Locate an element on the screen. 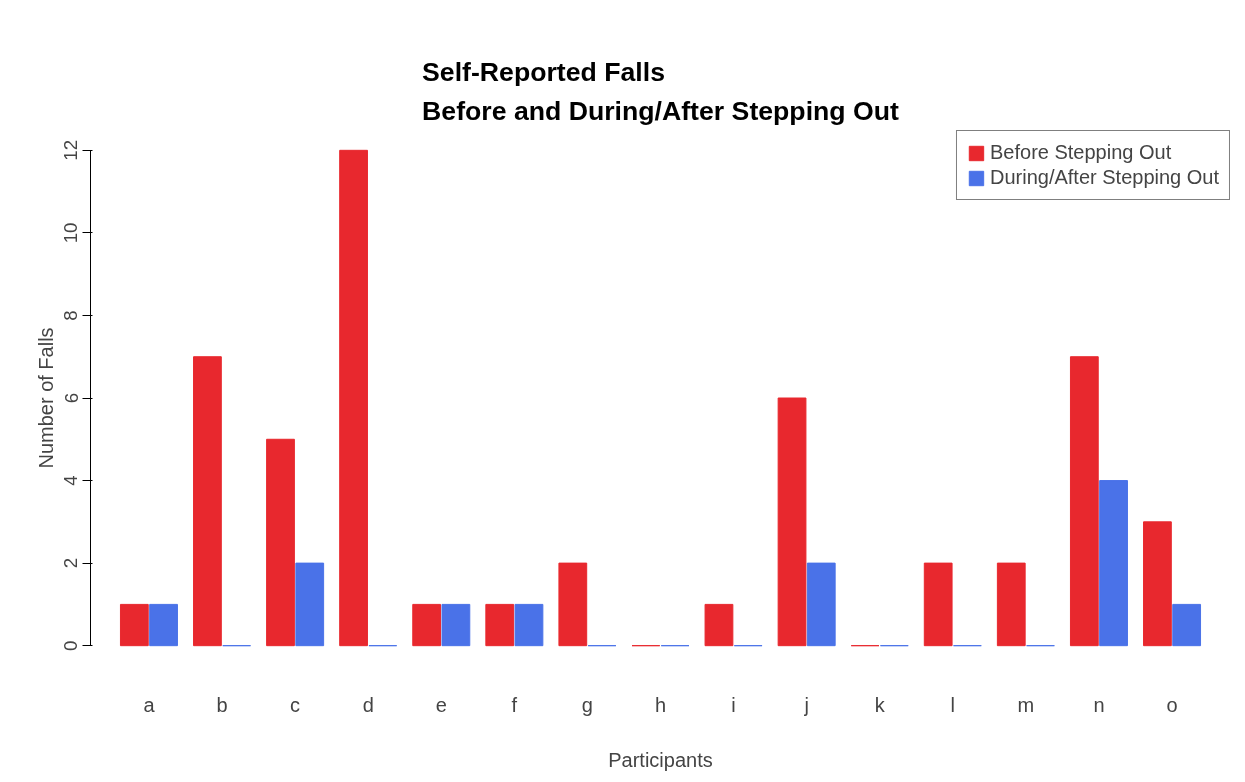 This screenshot has height=782, width=1245. x-tick-label: k is located at coordinates (880, 704).